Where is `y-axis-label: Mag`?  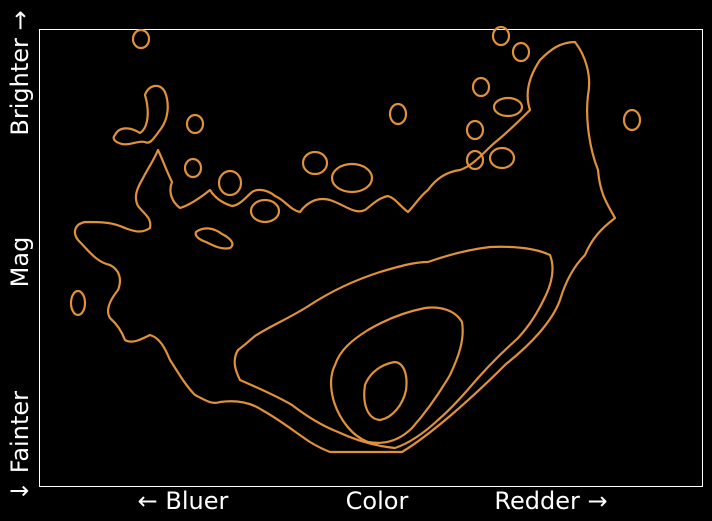
y-axis-label: Mag is located at coordinates (20, 262).